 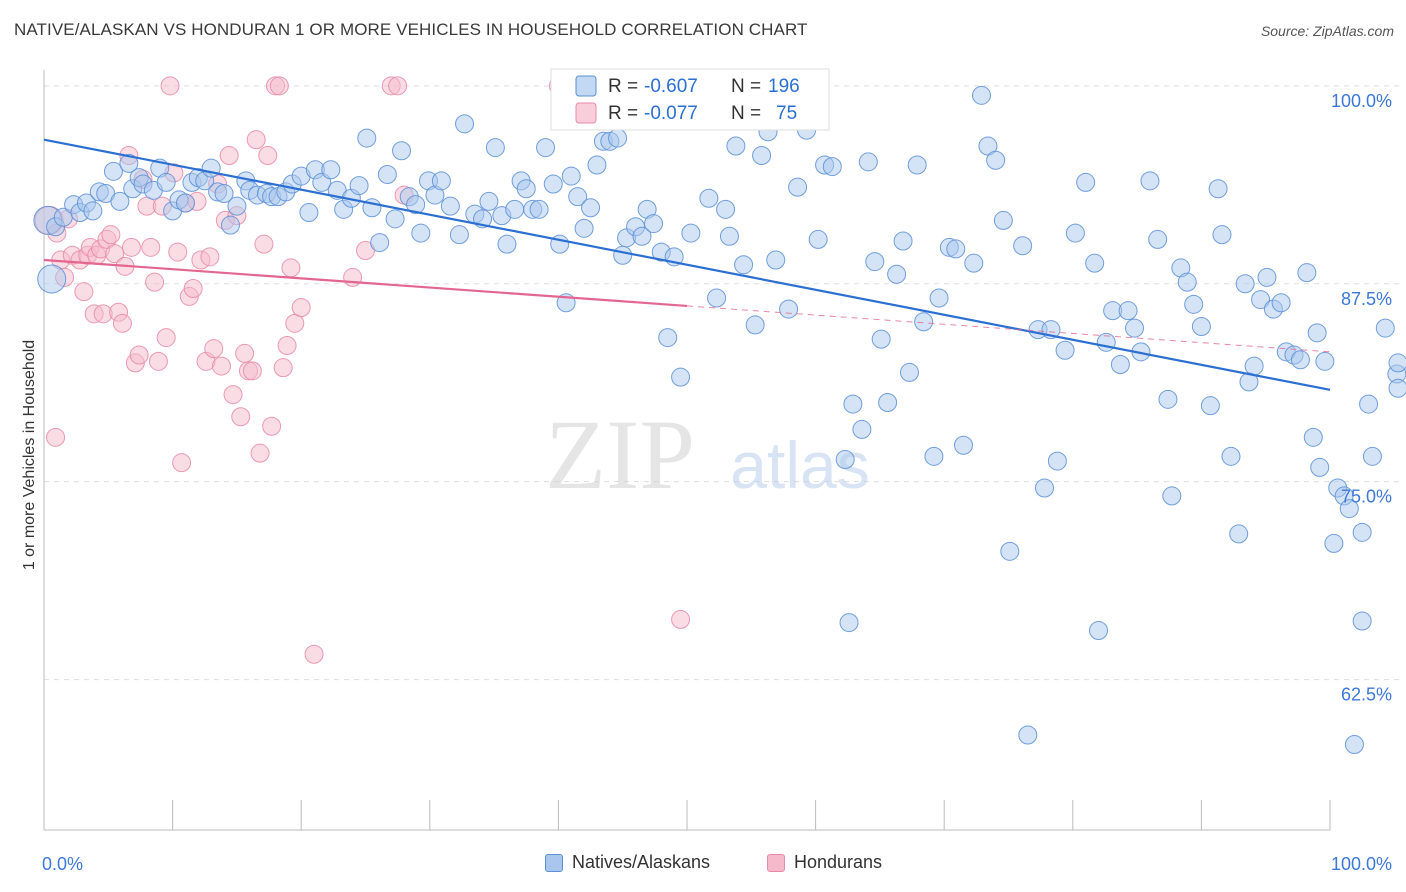 I want to click on x-tick-label-min: 0.0%, so click(x=62, y=864).